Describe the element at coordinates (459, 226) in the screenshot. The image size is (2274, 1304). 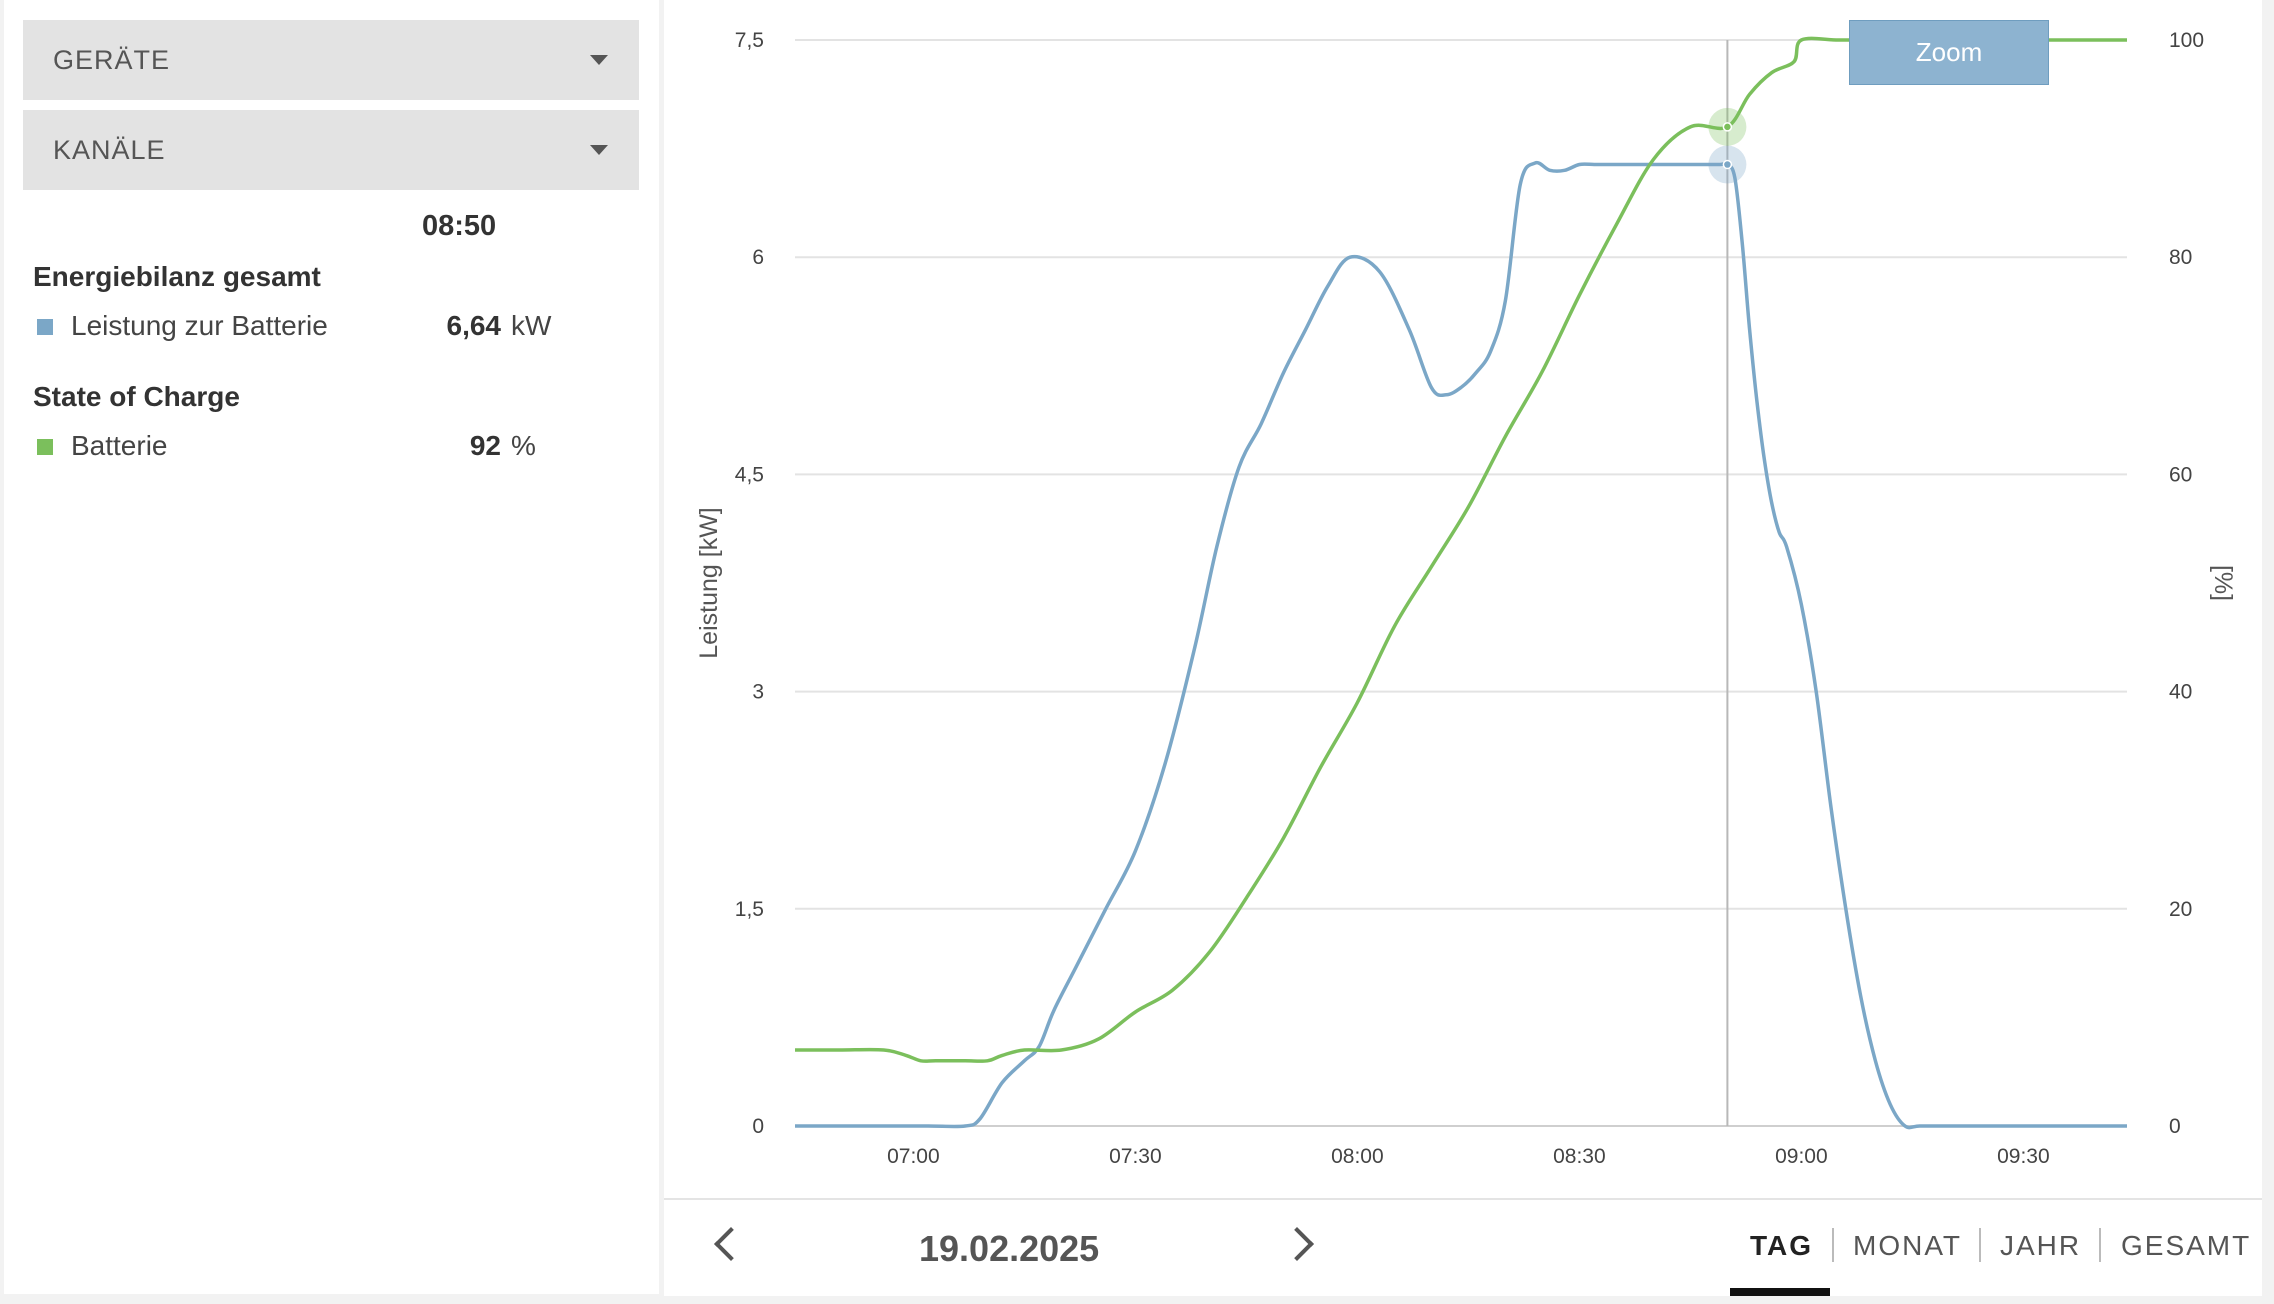
I see `selected-time: 08:50` at that location.